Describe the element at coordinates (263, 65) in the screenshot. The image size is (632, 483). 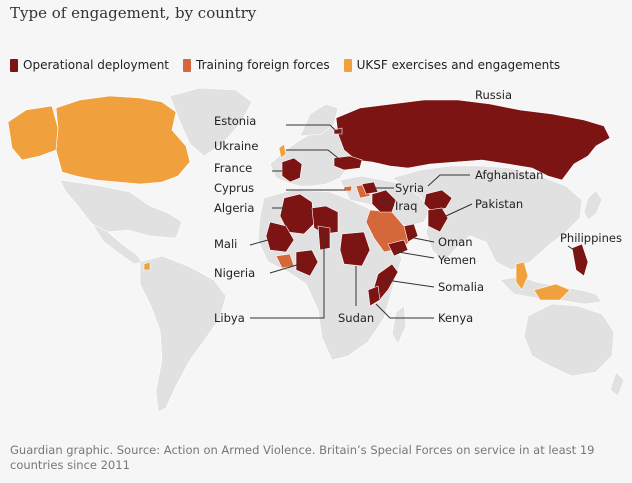
I see `legend-label-training: Training foreign forces` at that location.